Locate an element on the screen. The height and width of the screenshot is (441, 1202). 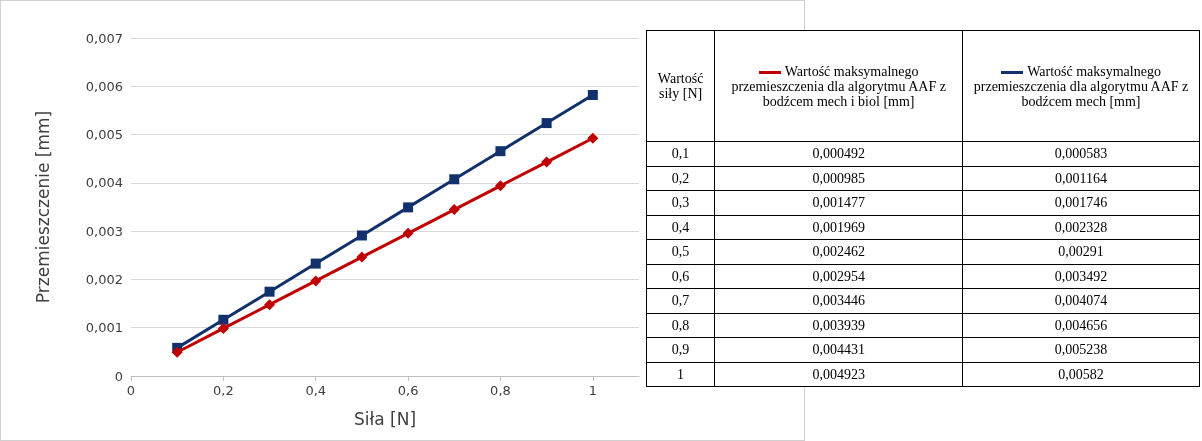
text: 0,7 is located at coordinates (680, 300).